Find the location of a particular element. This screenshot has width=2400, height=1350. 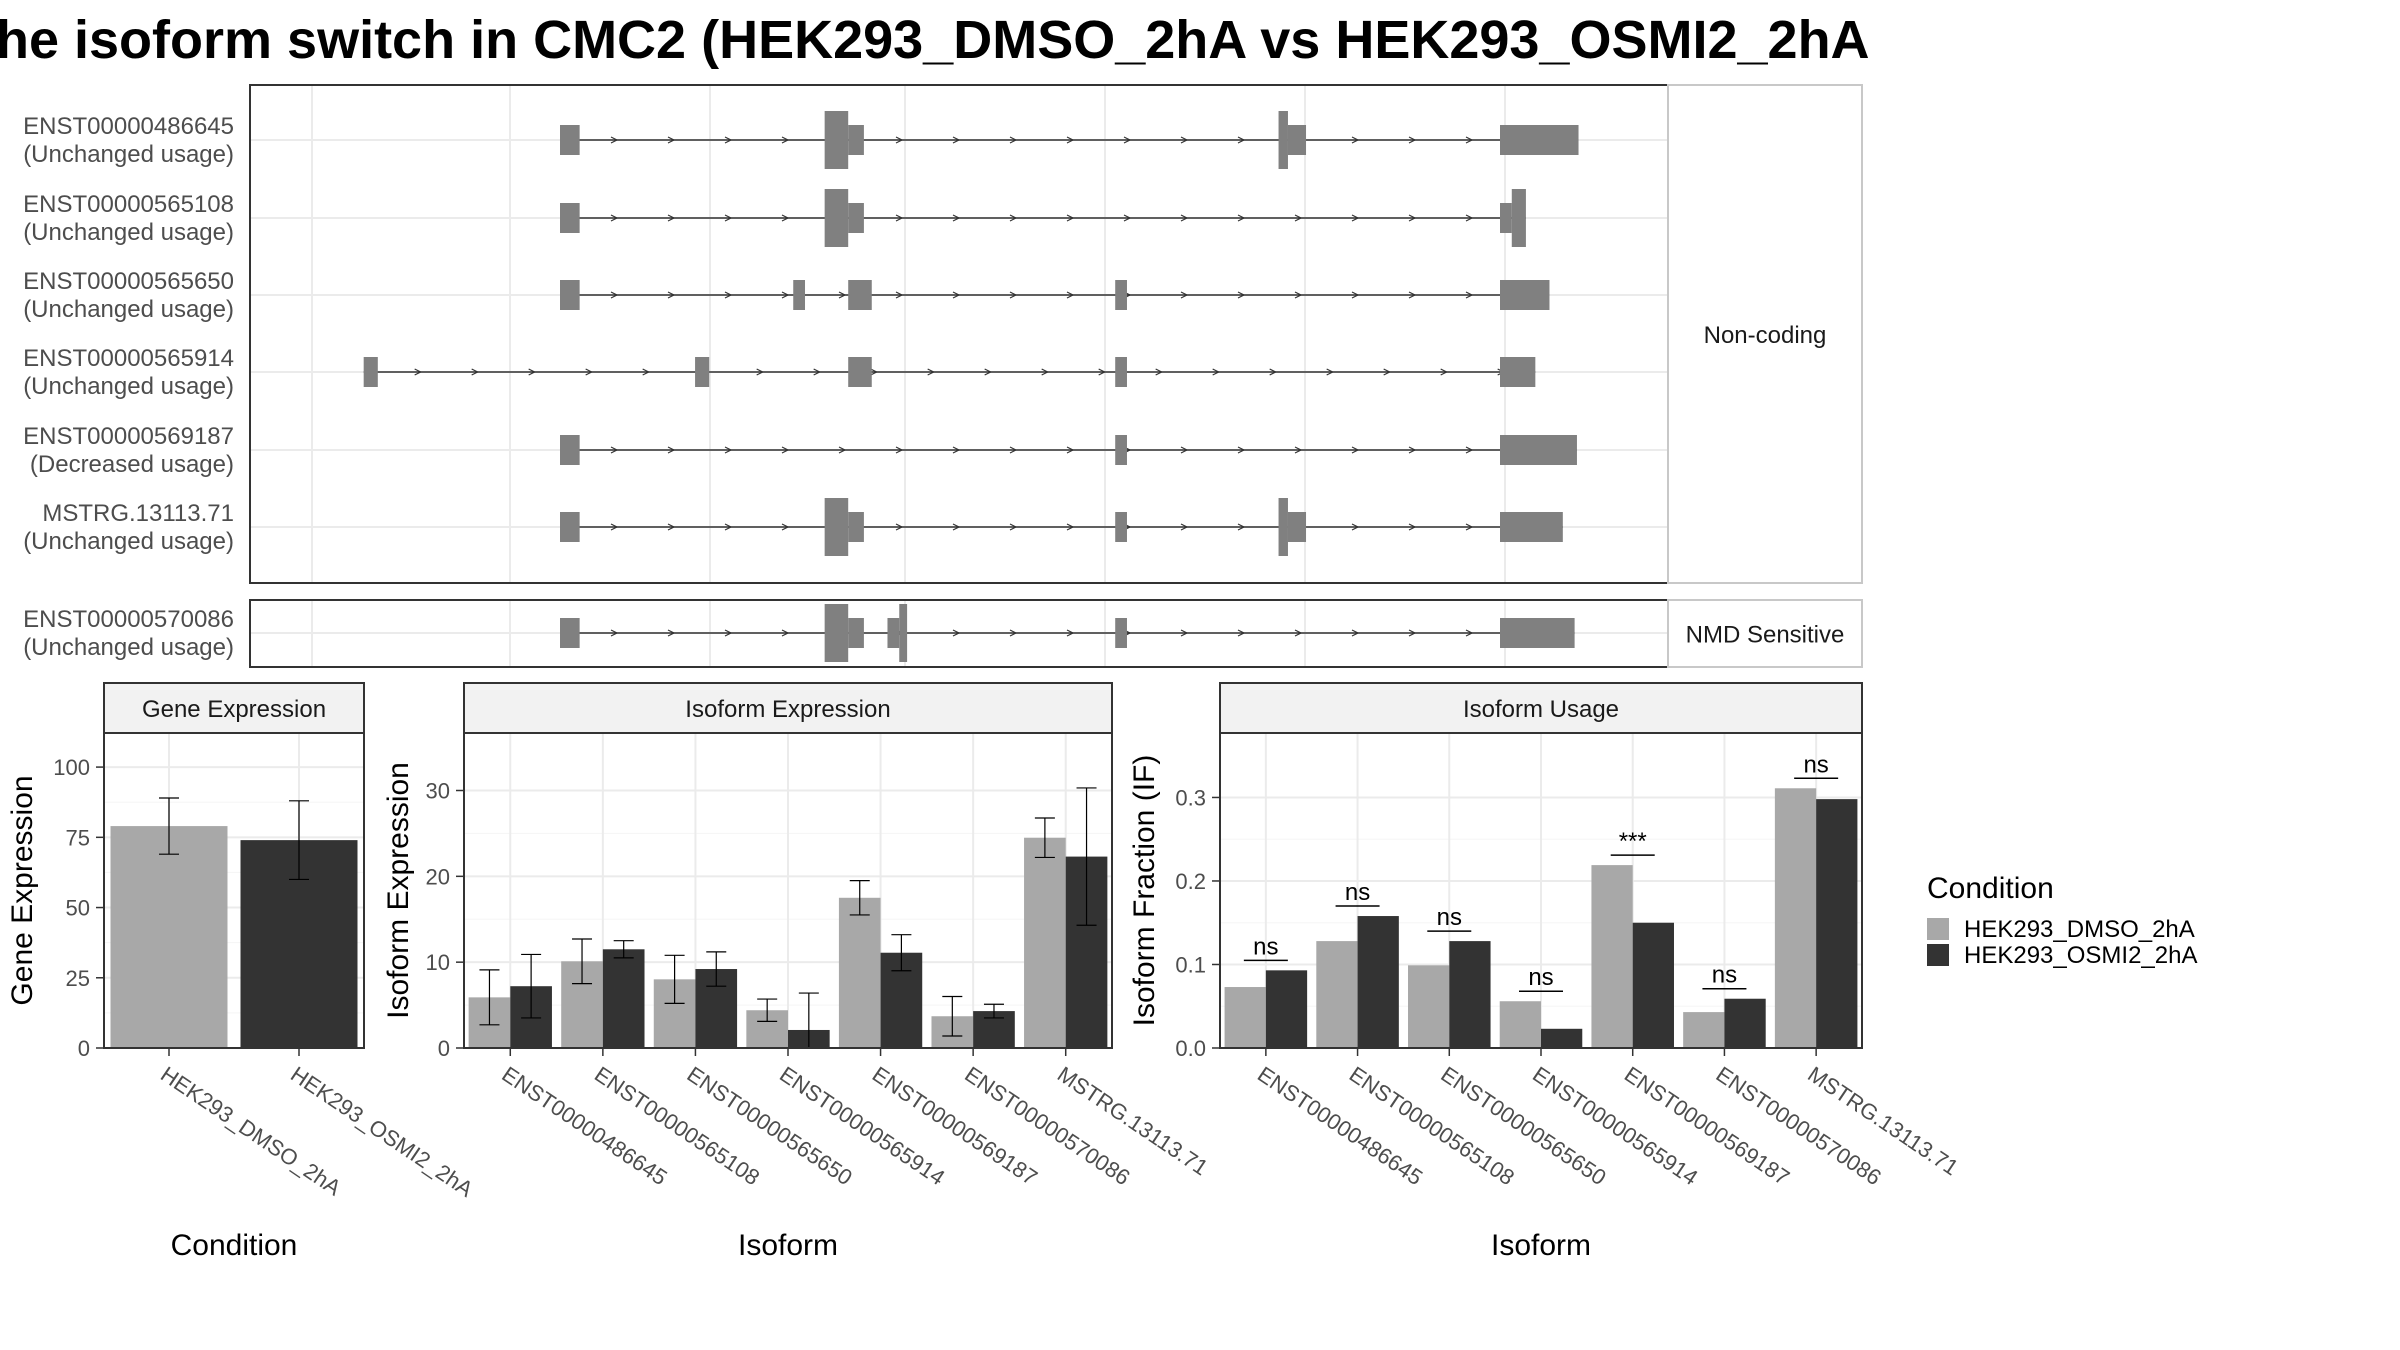

y-tick-label: 0.1 is located at coordinates (1190, 964).